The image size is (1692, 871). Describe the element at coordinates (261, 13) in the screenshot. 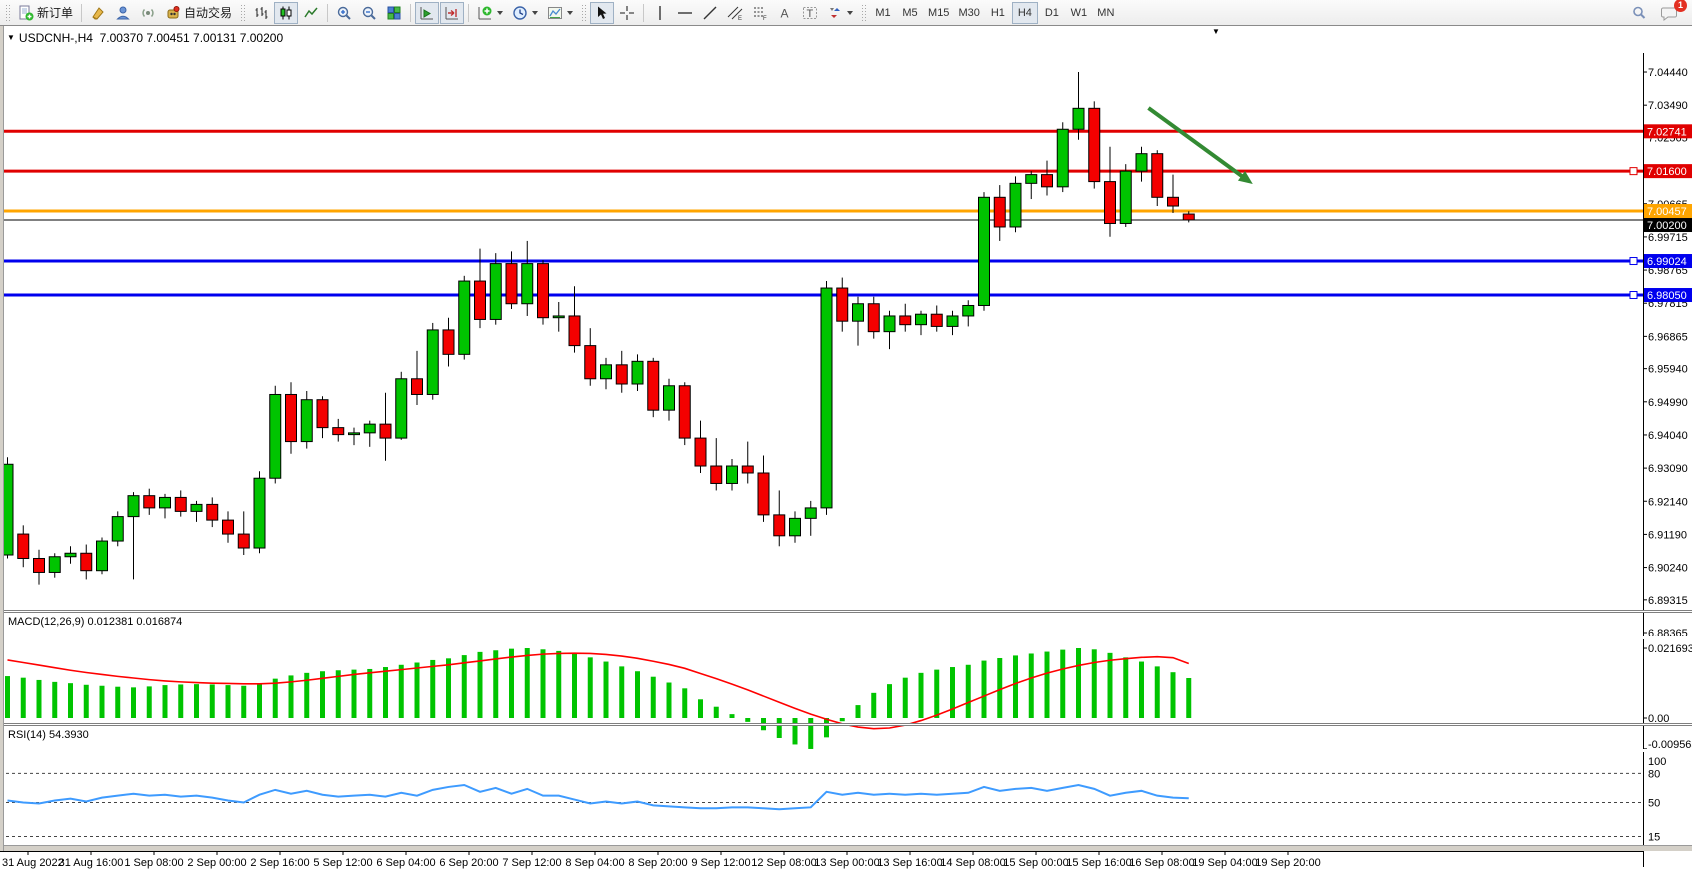

I see `bar-chart-button` at that location.